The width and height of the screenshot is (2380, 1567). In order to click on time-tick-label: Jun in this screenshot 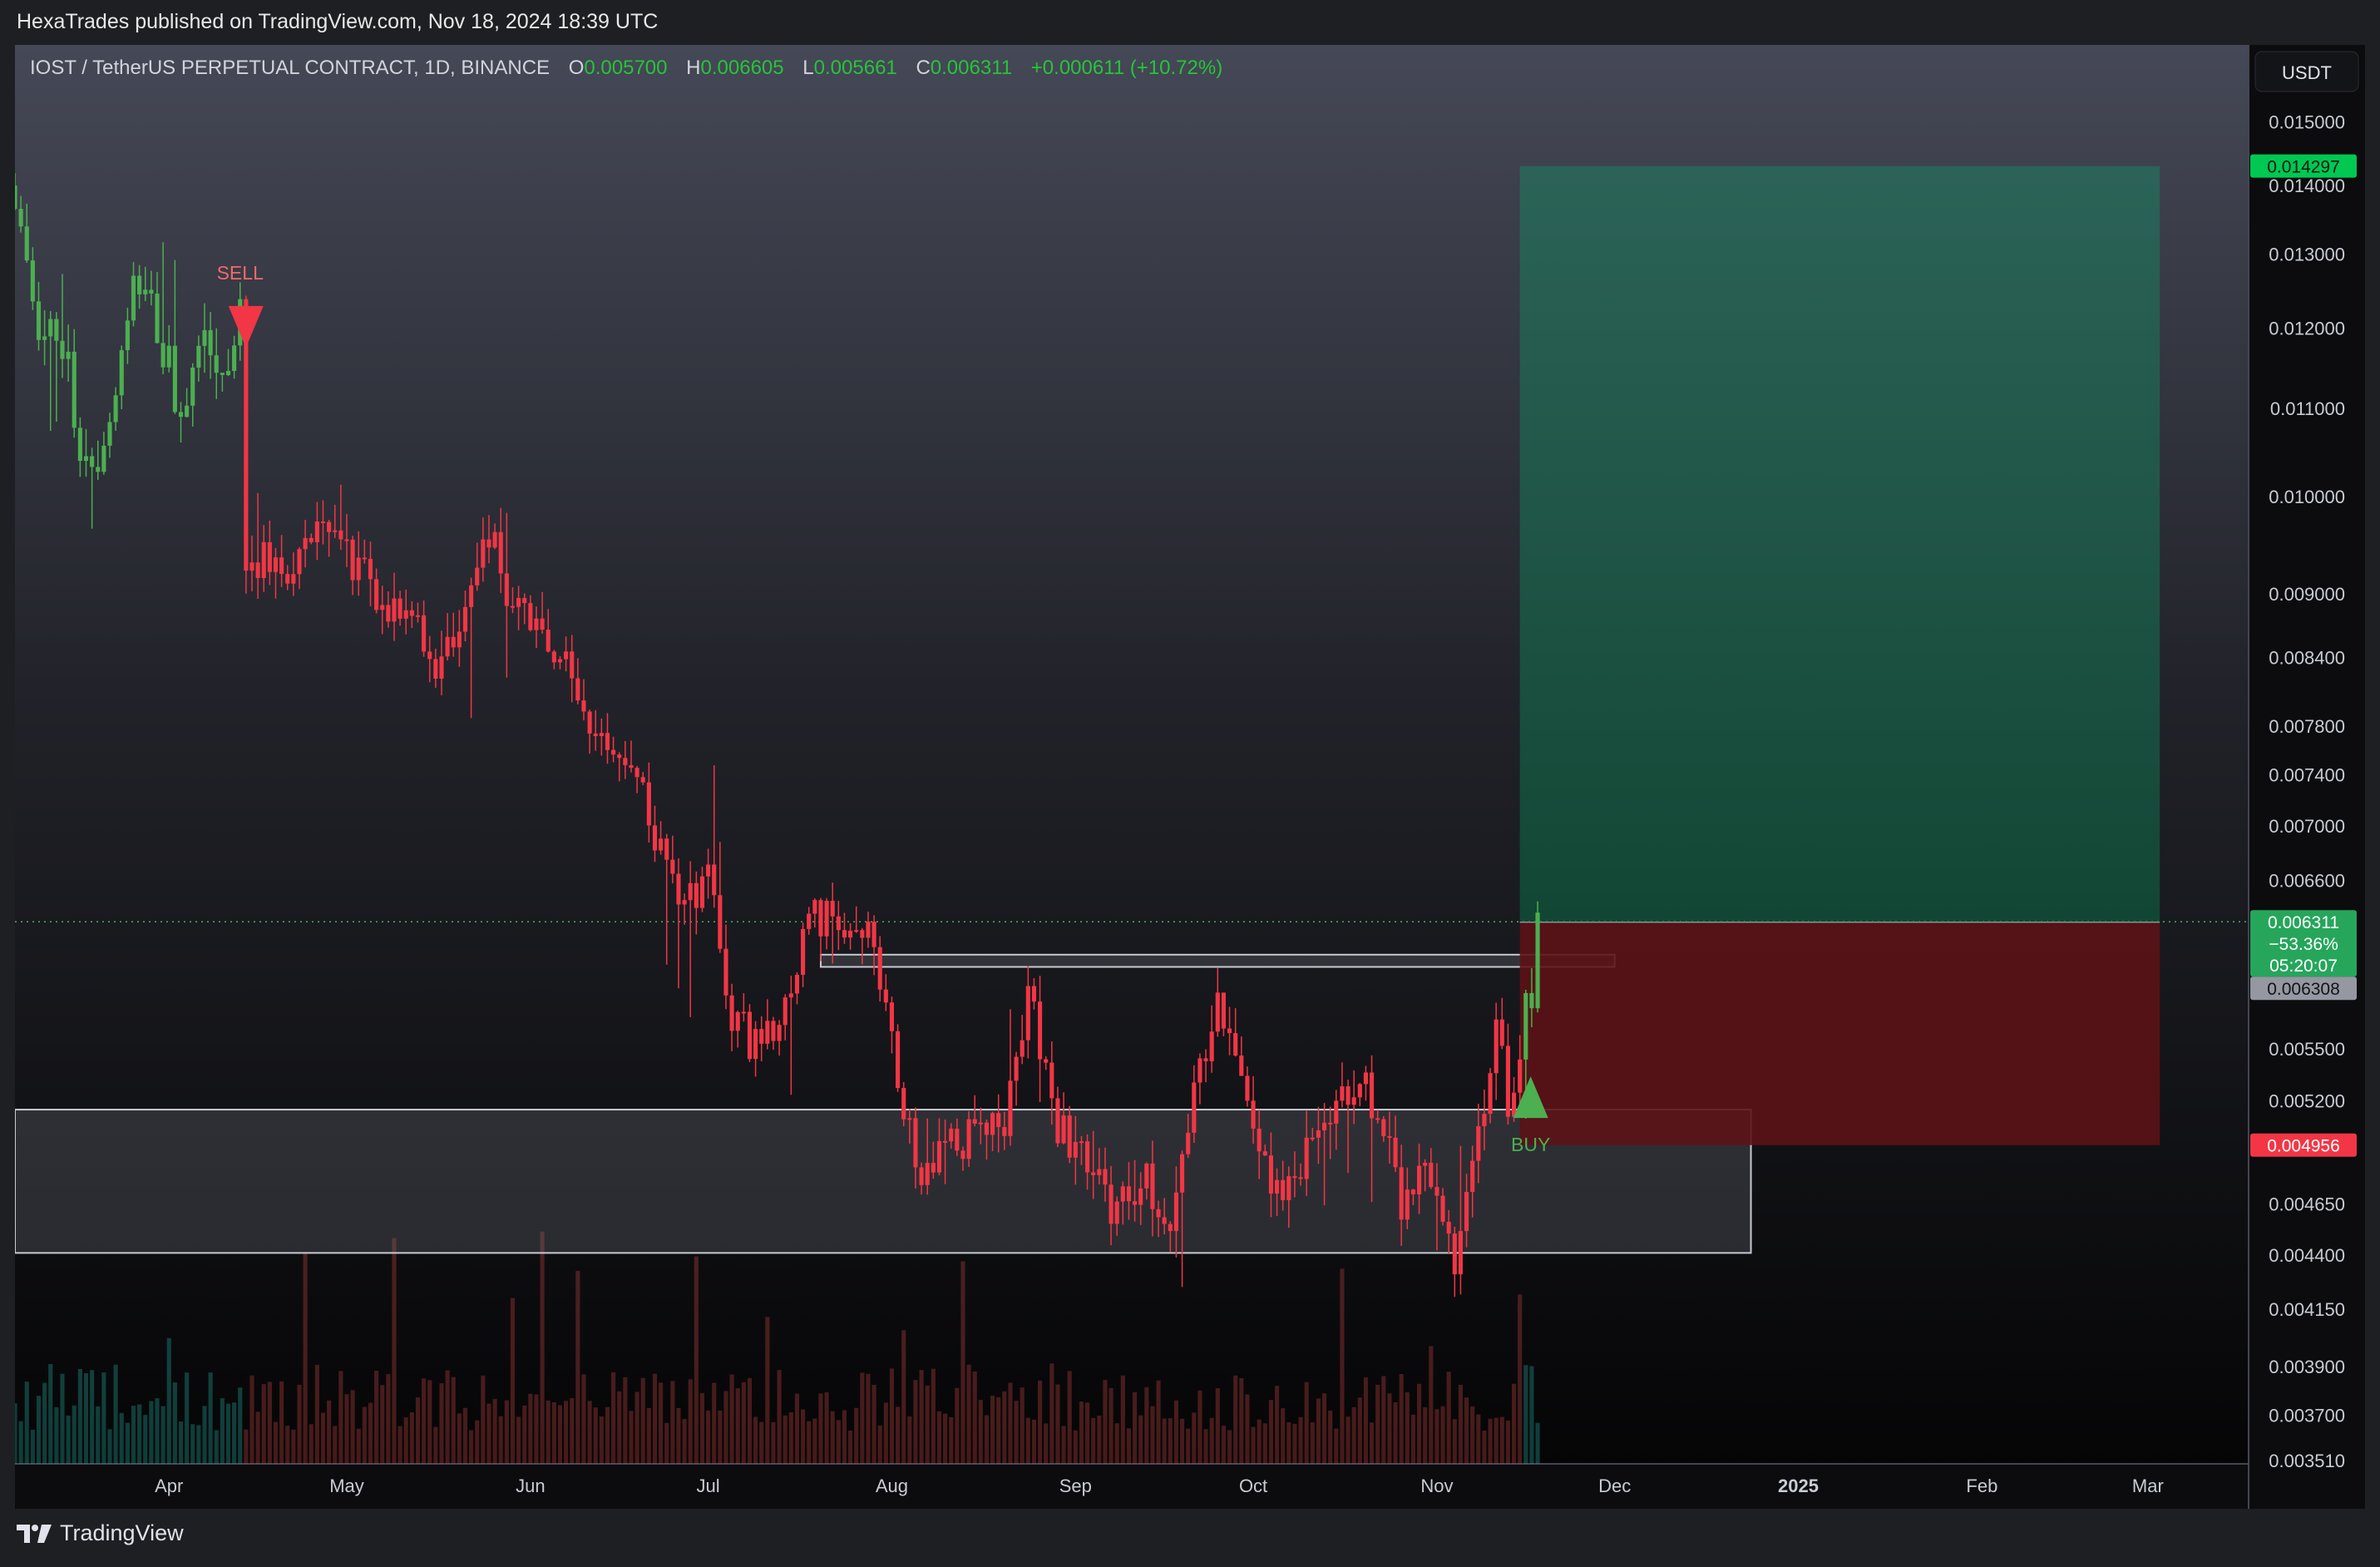, I will do `click(530, 1486)`.